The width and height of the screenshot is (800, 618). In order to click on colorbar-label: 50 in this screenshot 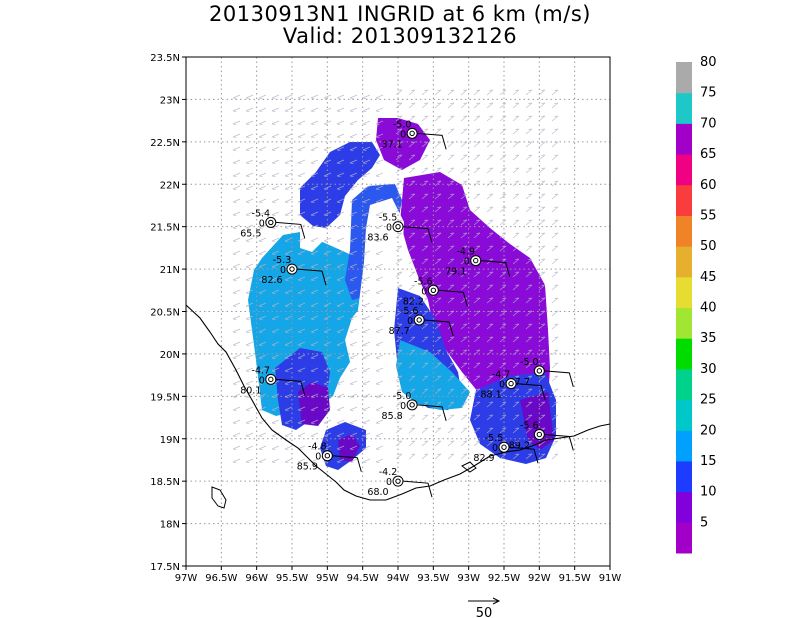, I will do `click(708, 246)`.